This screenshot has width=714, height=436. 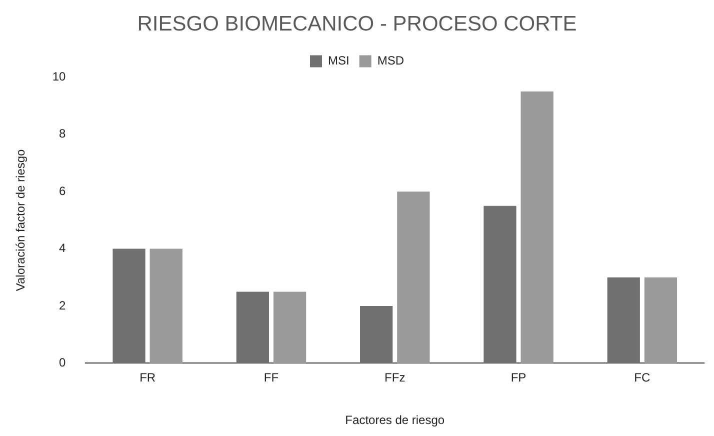 I want to click on chart-title: RIESGO BIOMECANICO - PROCESO CORTE, so click(x=357, y=24).